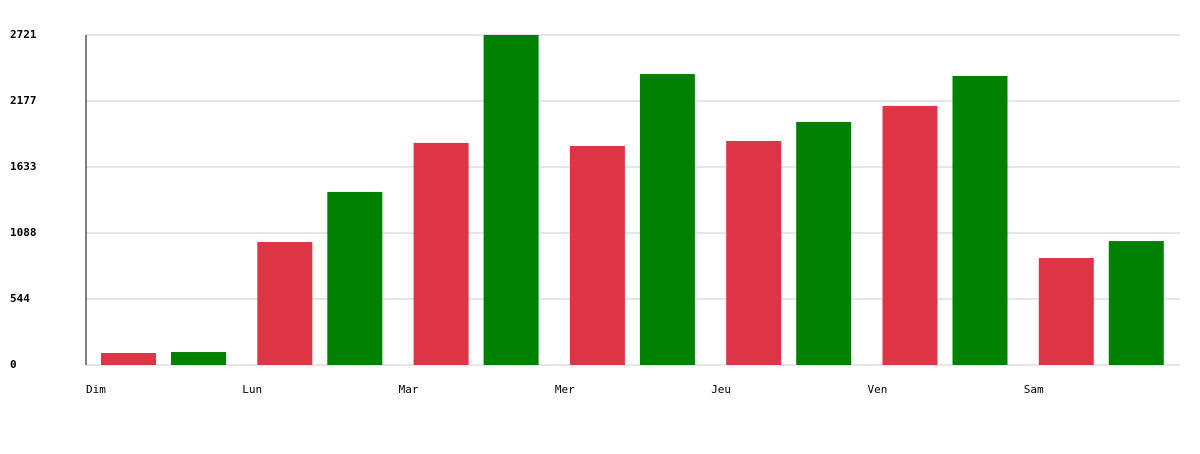 The width and height of the screenshot is (1200, 454). Describe the element at coordinates (13, 364) in the screenshot. I see `y-tick-label: 0` at that location.